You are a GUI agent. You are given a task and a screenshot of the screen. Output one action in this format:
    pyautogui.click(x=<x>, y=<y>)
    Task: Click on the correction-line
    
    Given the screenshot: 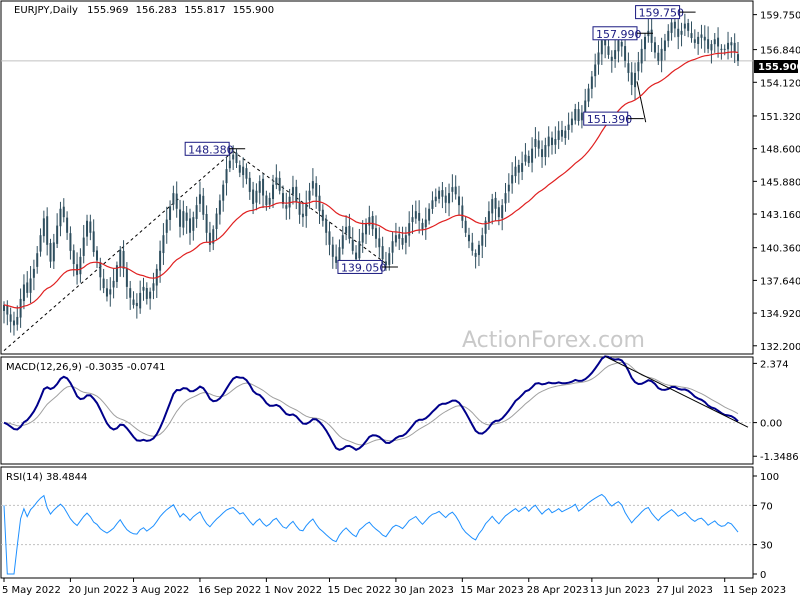 What is the action you would take?
    pyautogui.click(x=309, y=207)
    